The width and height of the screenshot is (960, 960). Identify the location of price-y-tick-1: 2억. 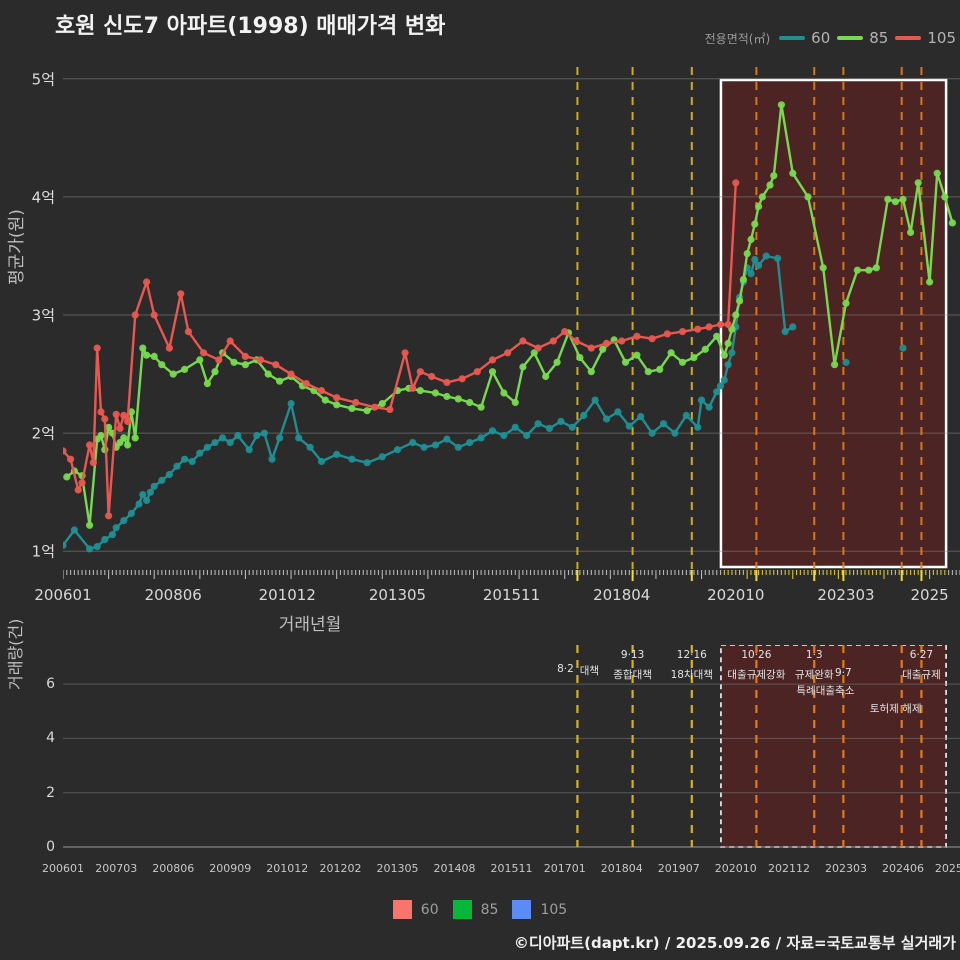
(43, 433).